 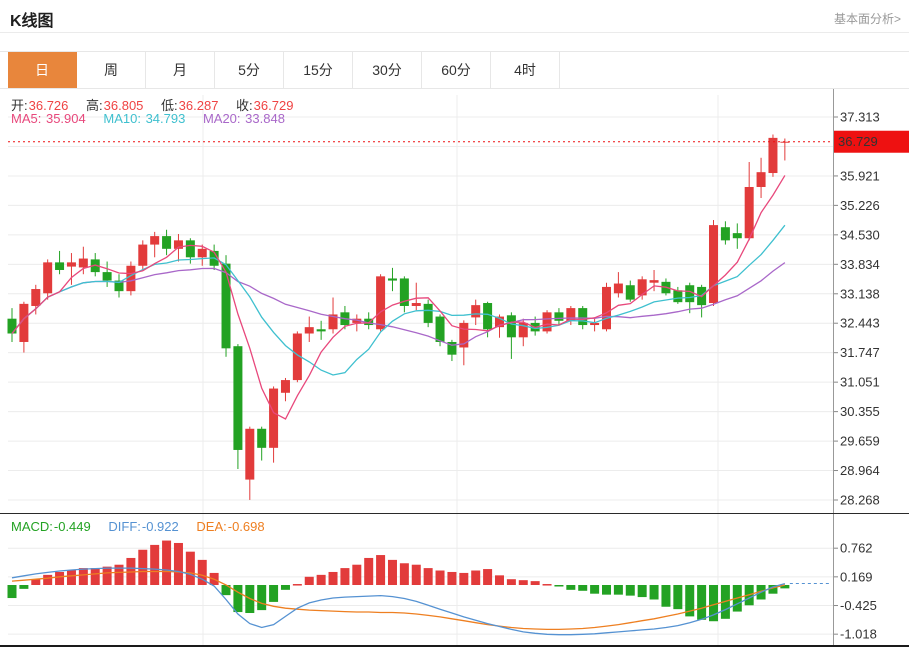 I want to click on svg-text: 0.169, so click(x=856, y=576).